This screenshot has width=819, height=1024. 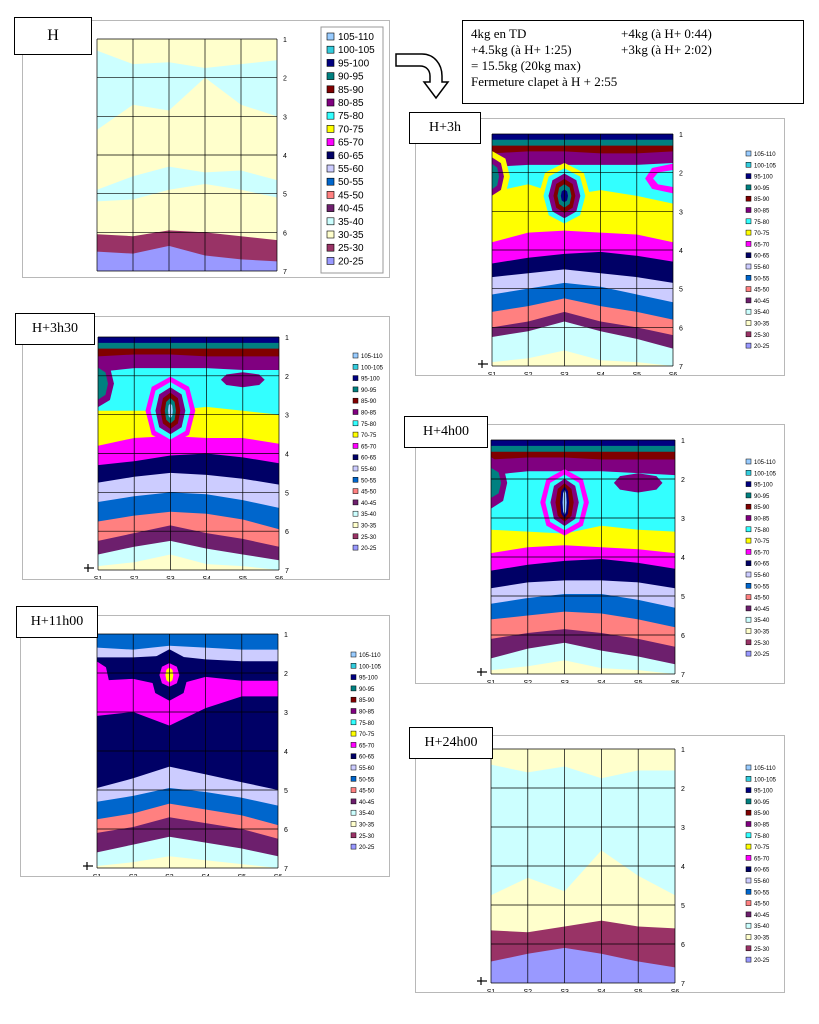 I want to click on legend-label: 25-30, so click(x=762, y=950).